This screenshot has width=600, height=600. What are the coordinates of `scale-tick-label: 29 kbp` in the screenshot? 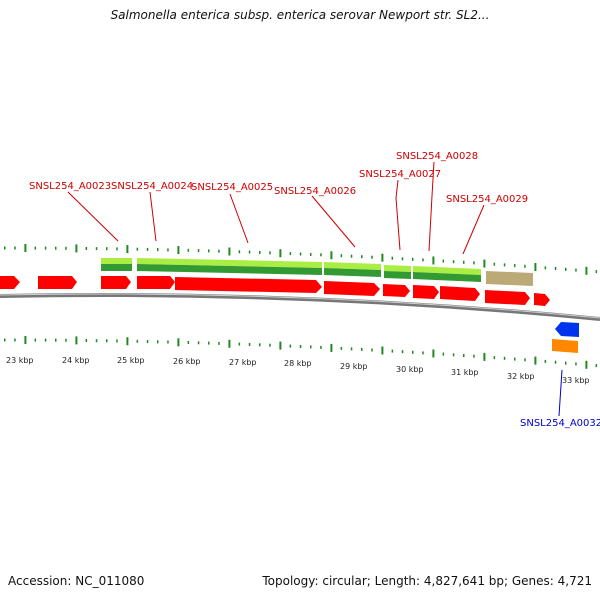 It's located at (354, 366).